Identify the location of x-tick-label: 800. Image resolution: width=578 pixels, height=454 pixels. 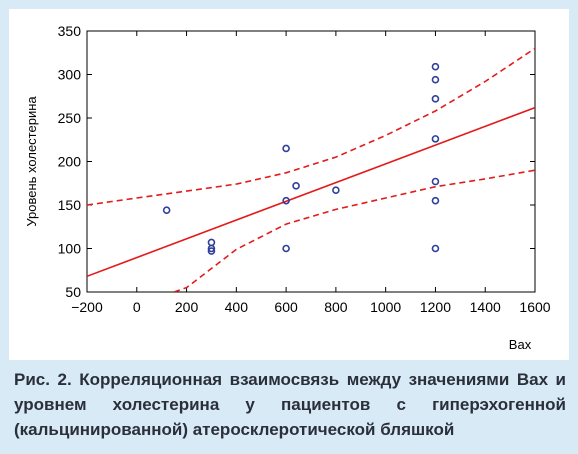
(336, 307).